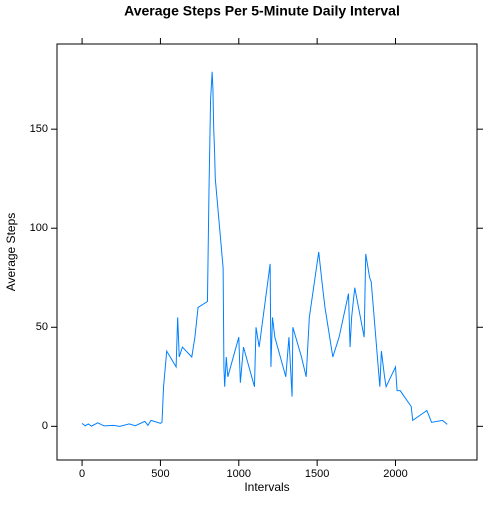  Describe the element at coordinates (39, 228) in the screenshot. I see `y-tick-label: 100` at that location.